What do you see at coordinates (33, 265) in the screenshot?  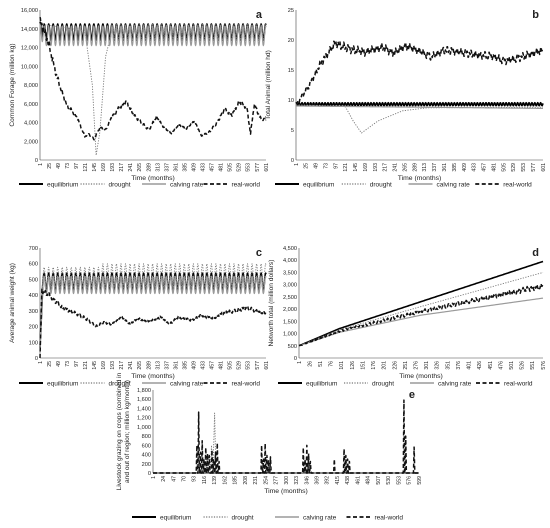 I see `y-tick-label: 600` at bounding box center [33, 265].